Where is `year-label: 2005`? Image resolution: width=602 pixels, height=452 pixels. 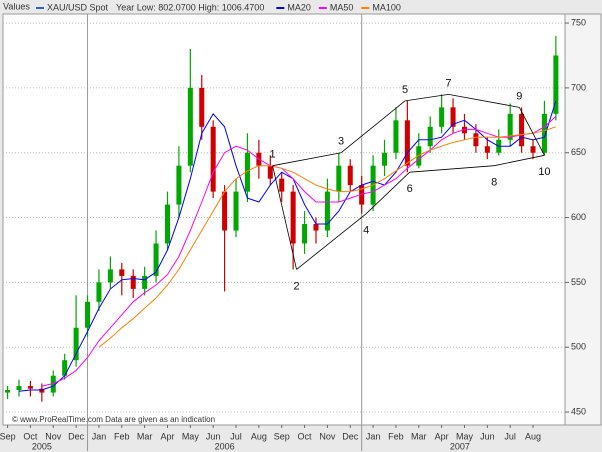
year-label: 2005 is located at coordinates (42, 446).